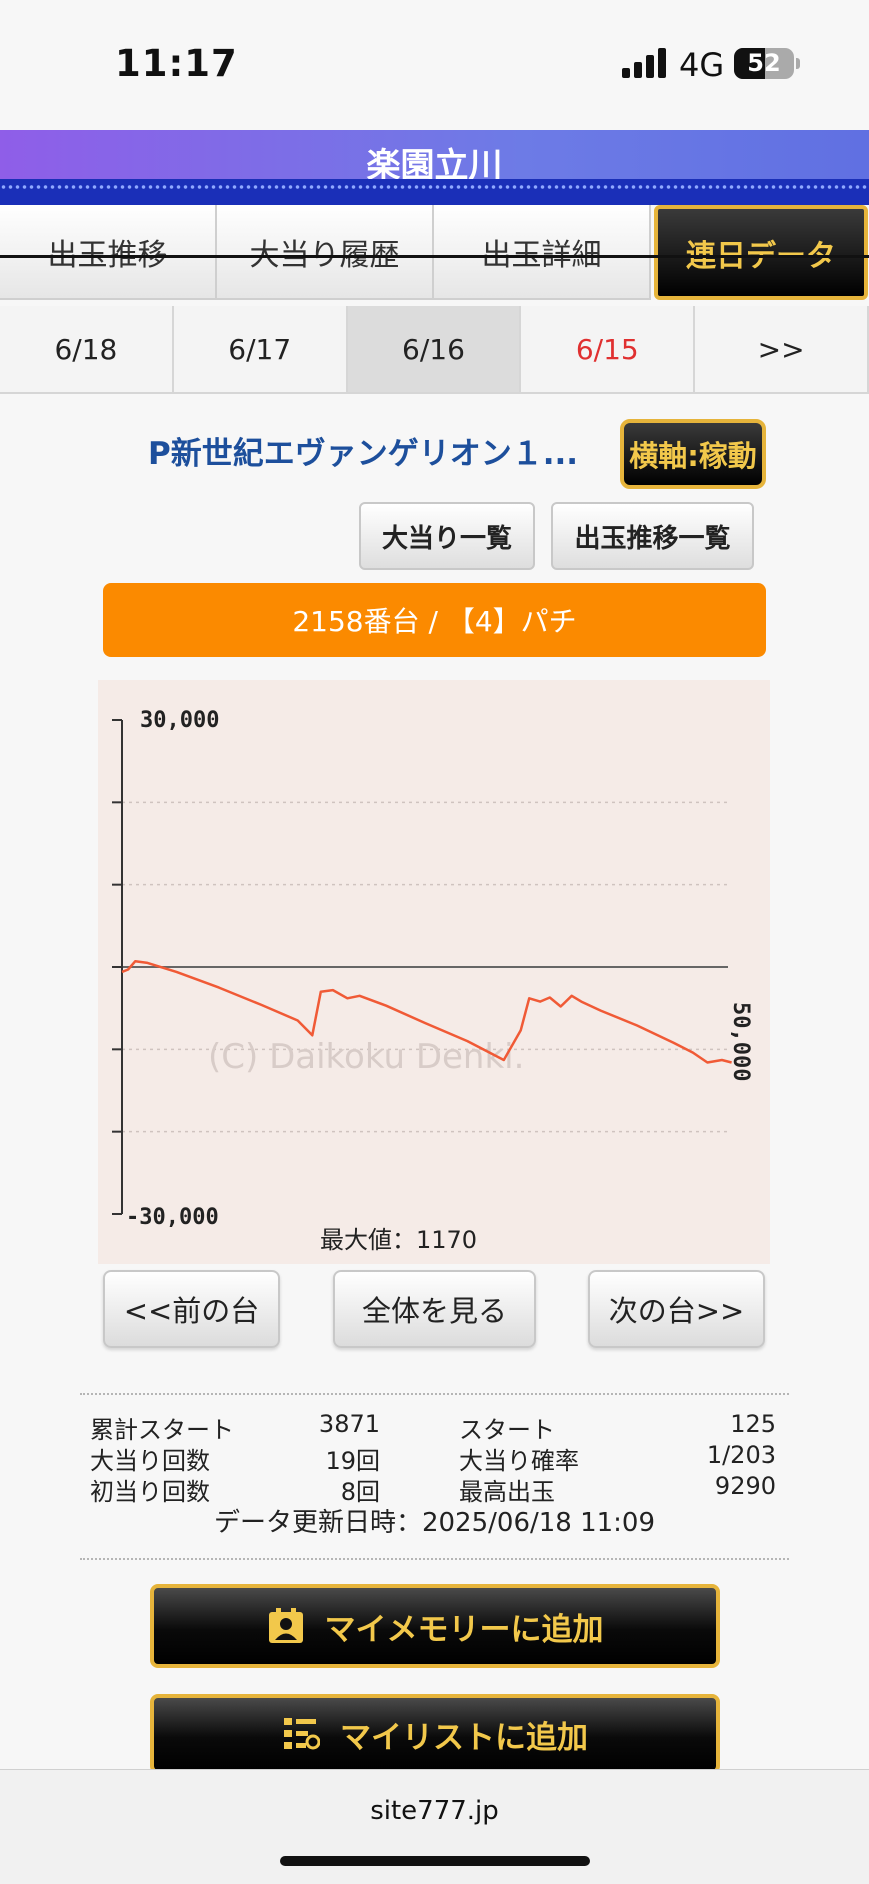 The width and height of the screenshot is (869, 1884). I want to click on header-decoration, so click(434, 192).